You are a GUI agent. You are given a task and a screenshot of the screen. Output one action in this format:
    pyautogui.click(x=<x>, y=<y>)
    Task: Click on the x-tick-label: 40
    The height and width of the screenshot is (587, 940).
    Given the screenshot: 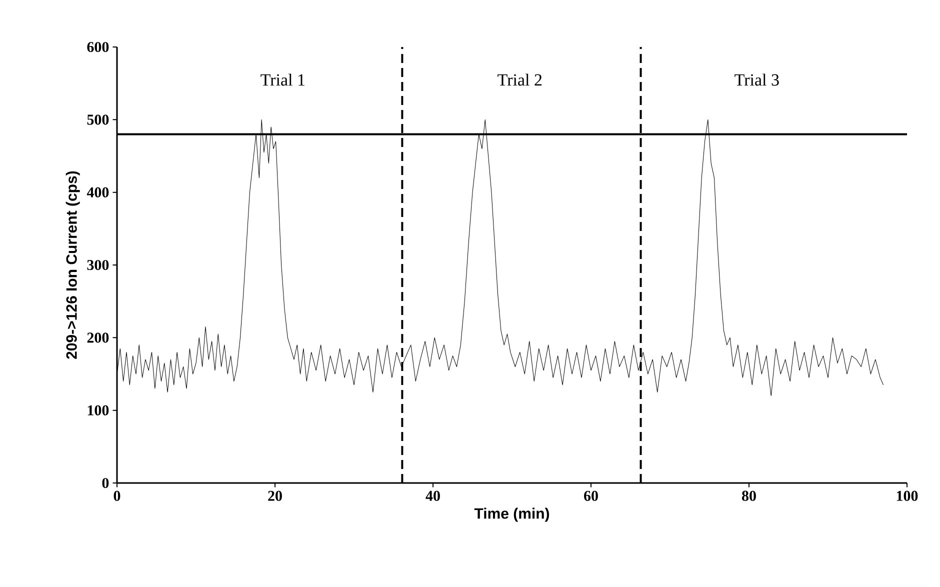 What is the action you would take?
    pyautogui.click(x=433, y=495)
    